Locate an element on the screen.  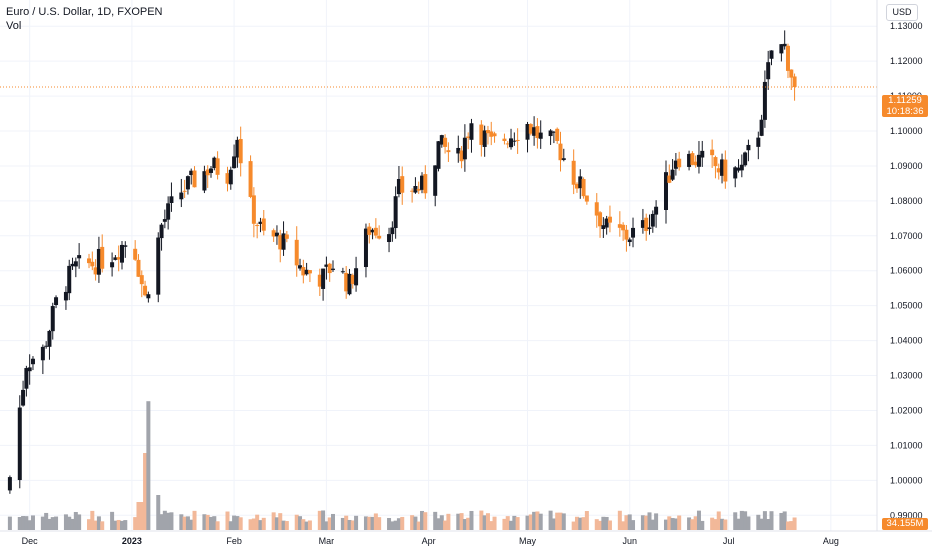
chart-legend: Euro / U.S. Dollar, 1D, FXOPEN Vol is located at coordinates (84, 19).